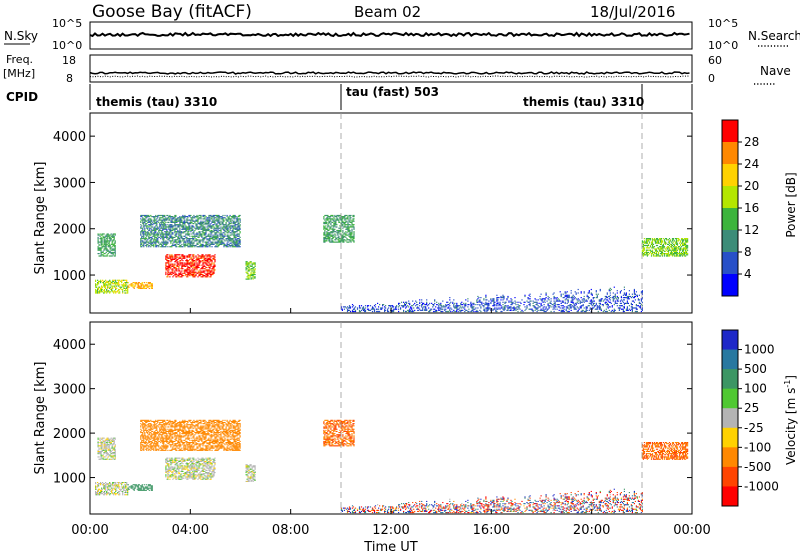 This screenshot has width=800, height=554. Describe the element at coordinates (389, 34) in the screenshot. I see `nsky-series-line` at that location.